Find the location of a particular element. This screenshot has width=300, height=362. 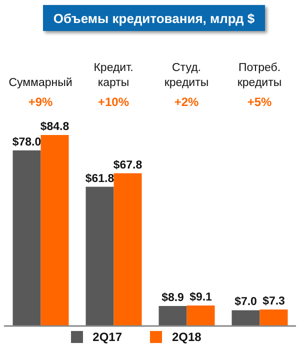

text: +9% is located at coordinates (40, 102).